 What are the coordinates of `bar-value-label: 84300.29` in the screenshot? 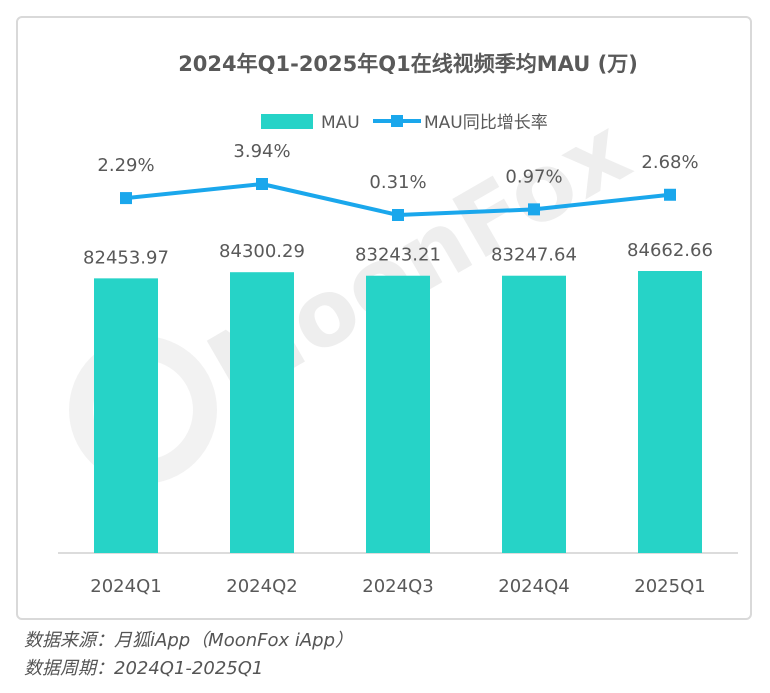 It's located at (262, 251).